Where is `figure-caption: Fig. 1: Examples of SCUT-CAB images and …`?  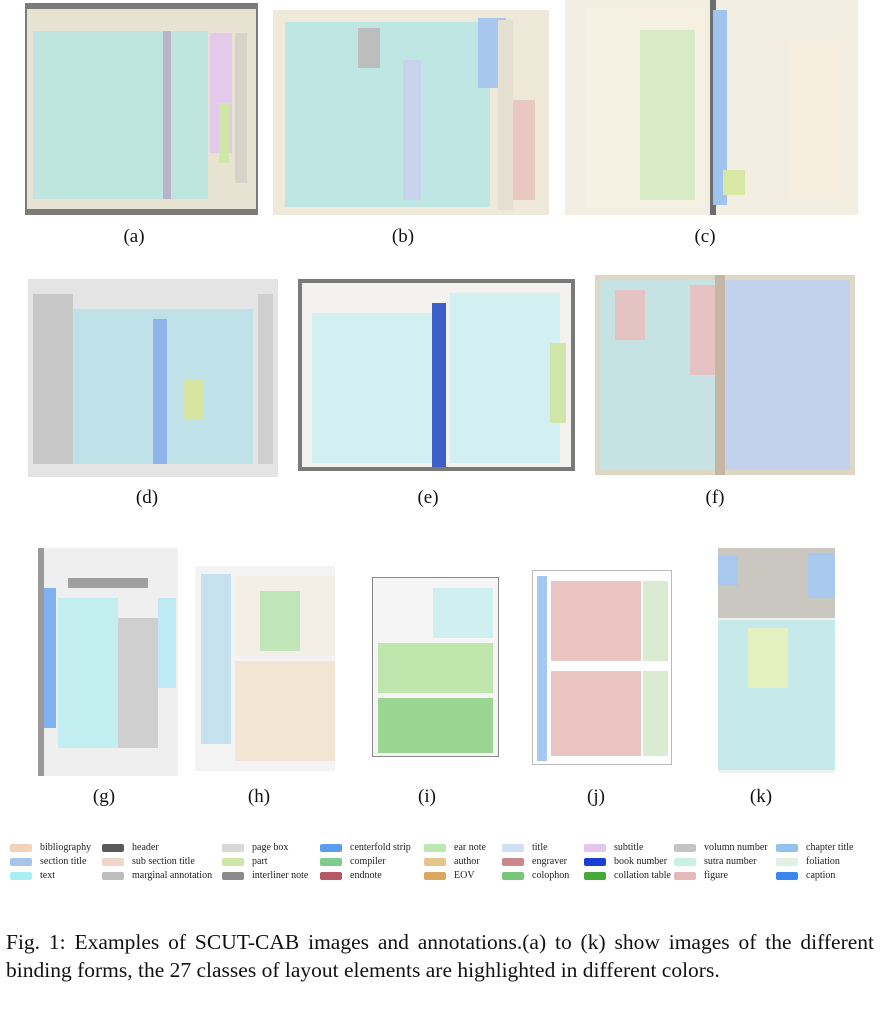
figure-caption: Fig. 1: Examples of SCUT-CAB images and … is located at coordinates (440, 956).